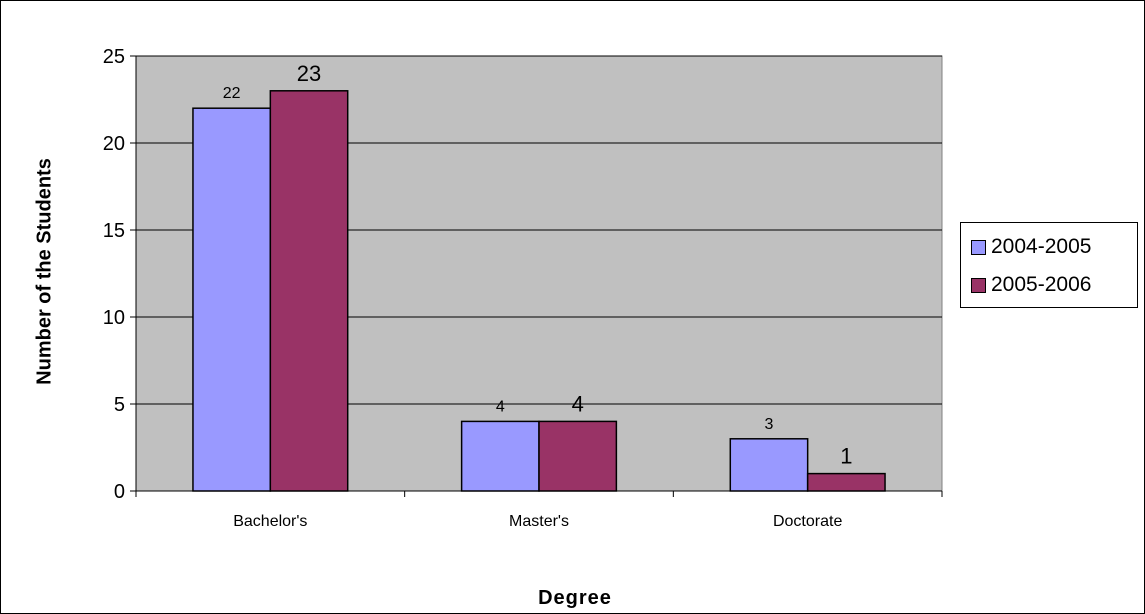 Image resolution: width=1145 pixels, height=614 pixels. Describe the element at coordinates (270, 521) in the screenshot. I see `x-tick-label: Bachelor's` at that location.